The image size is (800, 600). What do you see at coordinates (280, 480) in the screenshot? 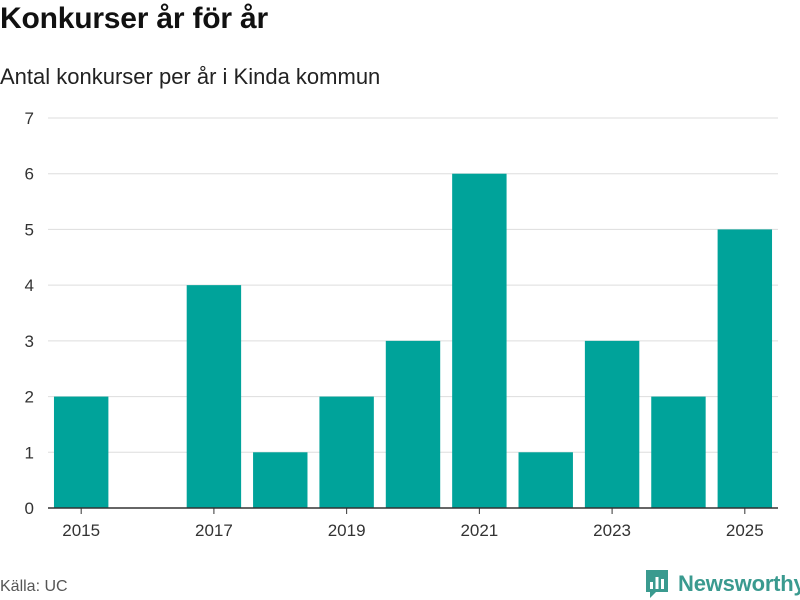
I see `bar-2018` at bounding box center [280, 480].